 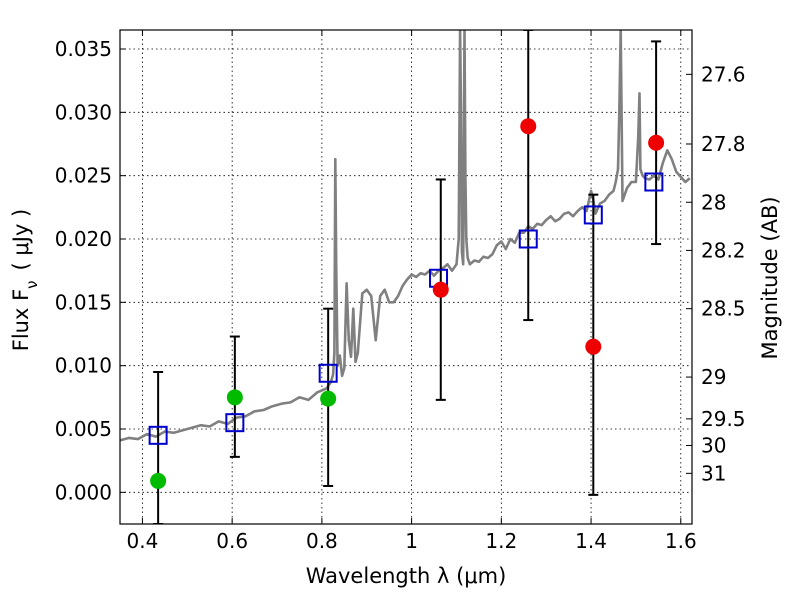 What do you see at coordinates (83, 429) in the screenshot?
I see `y-tick-label: 0.005` at bounding box center [83, 429].